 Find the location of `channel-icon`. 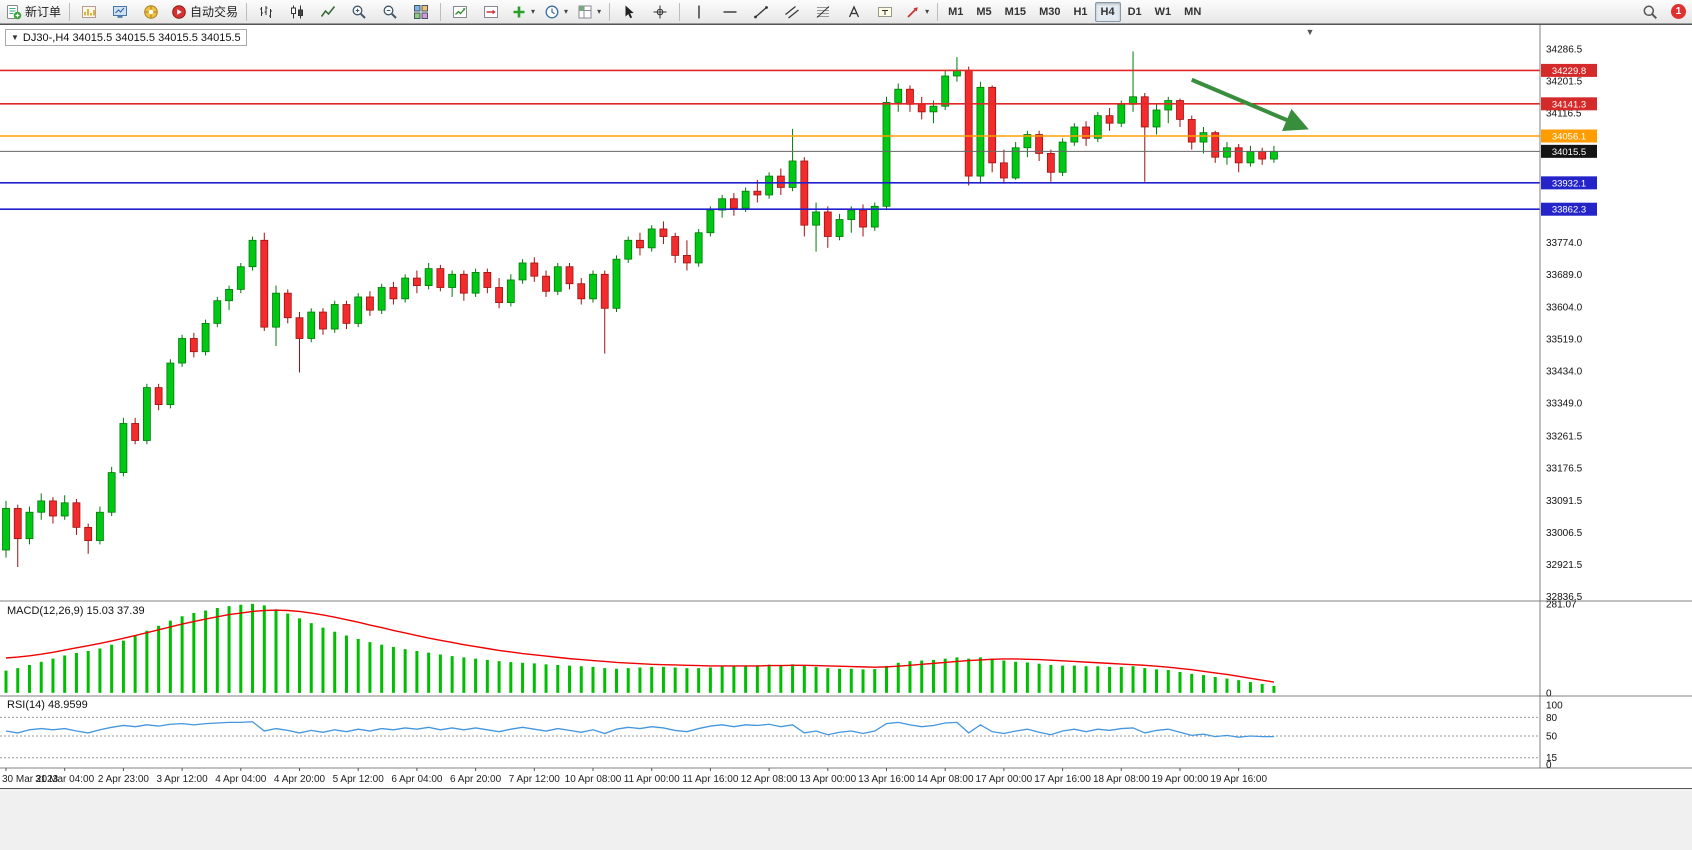

channel-icon is located at coordinates (792, 12).